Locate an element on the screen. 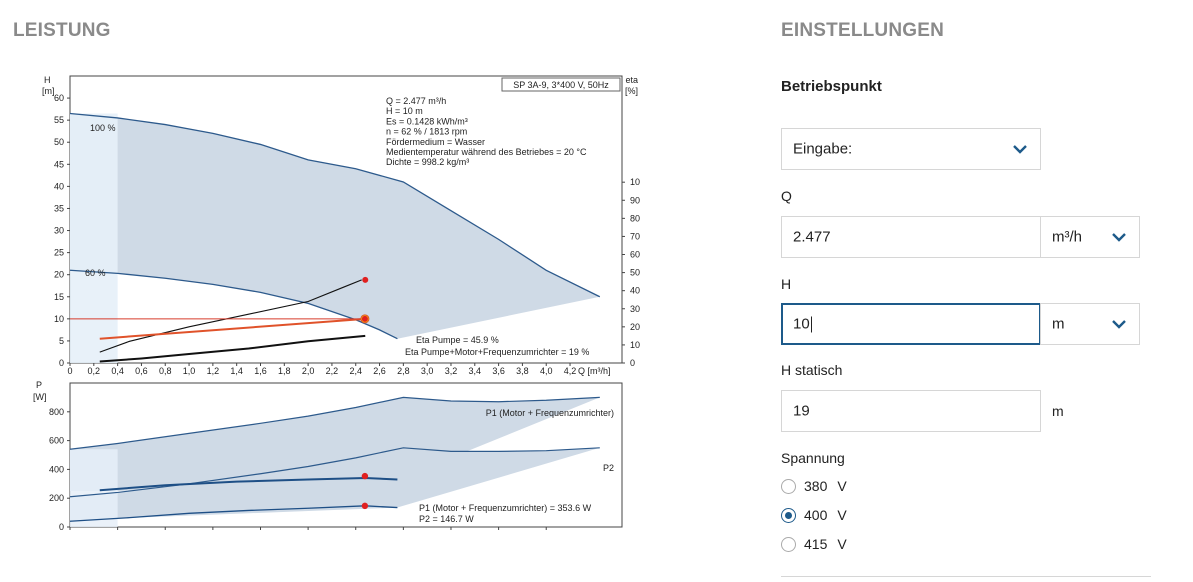  h-static-input: 19 is located at coordinates (911, 411).